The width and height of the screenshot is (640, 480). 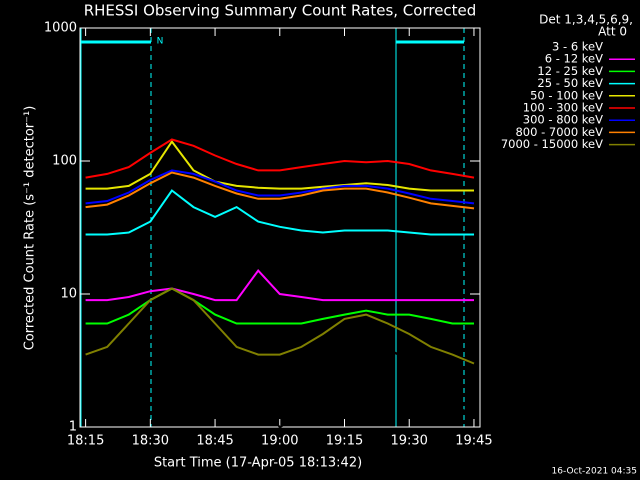 I want to click on legend-label: 3 - 6 keV, so click(x=577, y=47).